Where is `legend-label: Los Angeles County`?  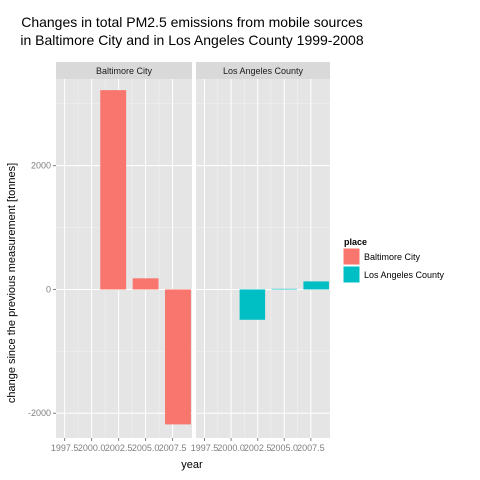
legend-label: Los Angeles County is located at coordinates (404, 275).